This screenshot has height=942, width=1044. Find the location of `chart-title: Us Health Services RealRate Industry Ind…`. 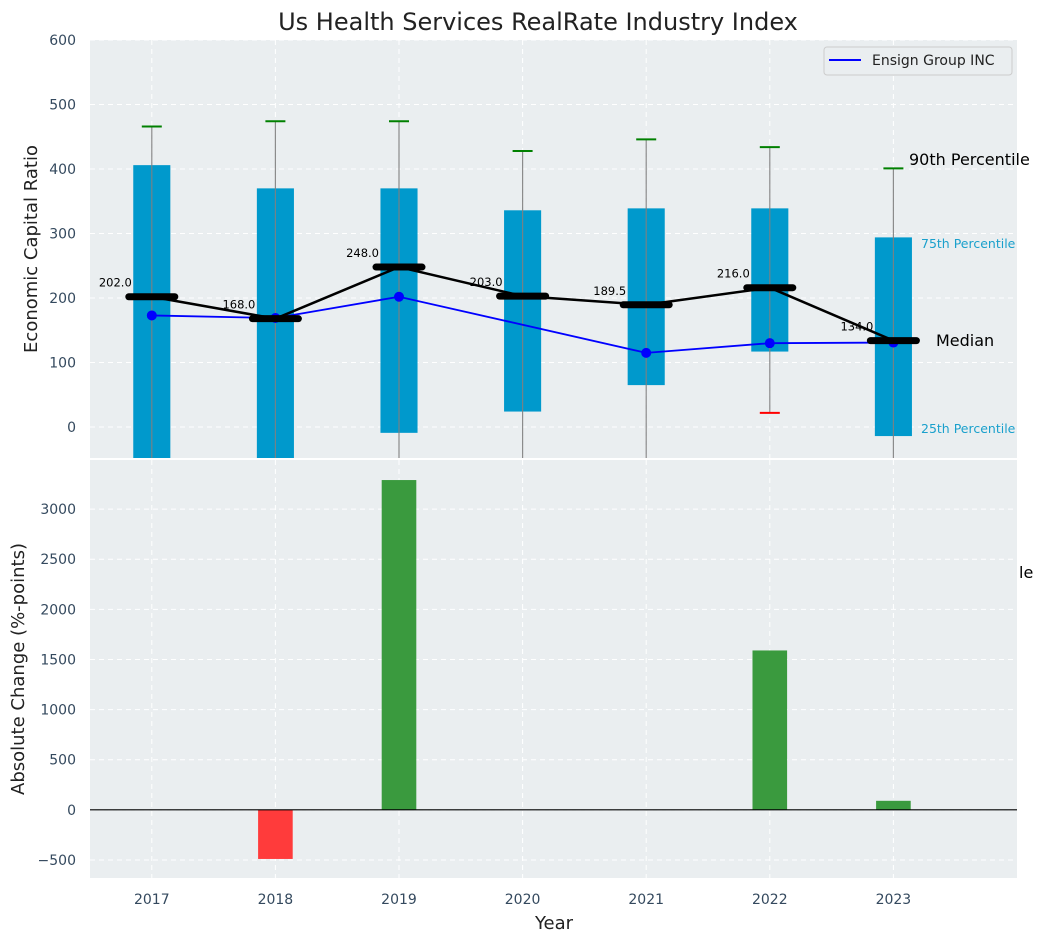

chart-title: Us Health Services RealRate Industry Ind… is located at coordinates (538, 22).